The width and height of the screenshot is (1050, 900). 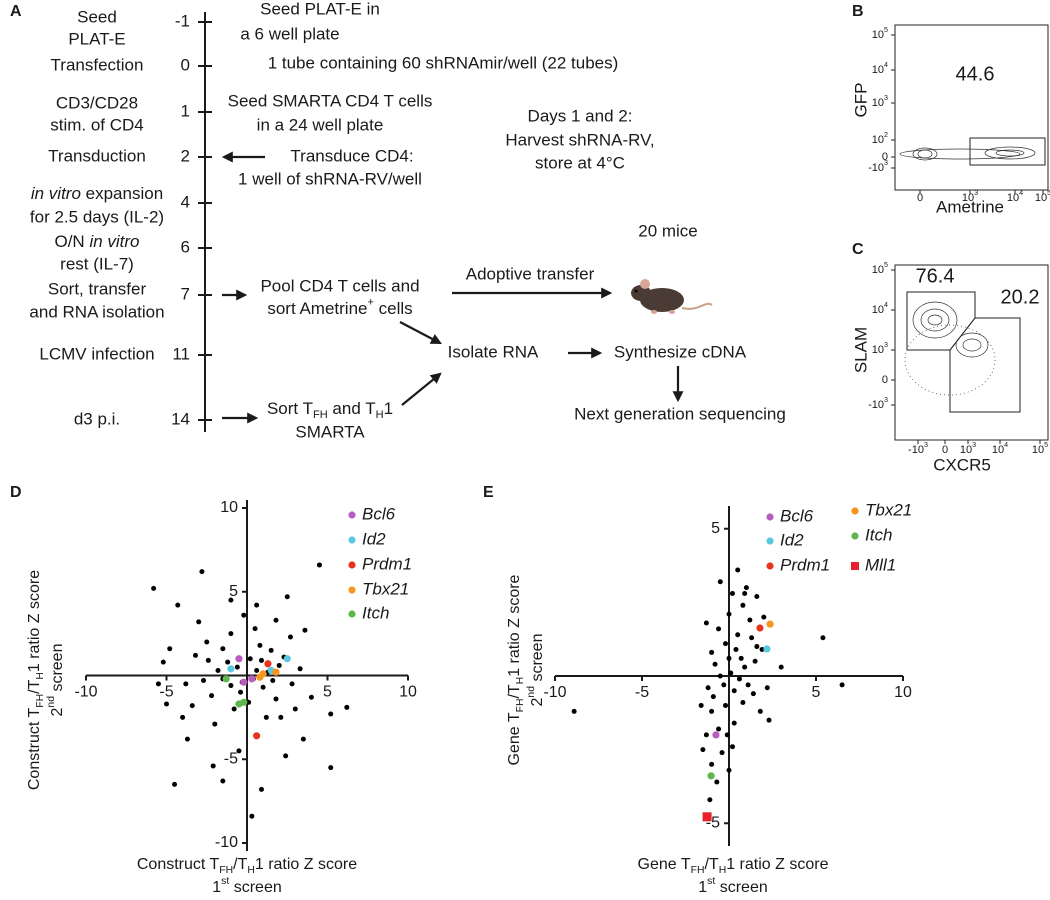 I want to click on y-tick-label: 10, so click(x=229, y=507).